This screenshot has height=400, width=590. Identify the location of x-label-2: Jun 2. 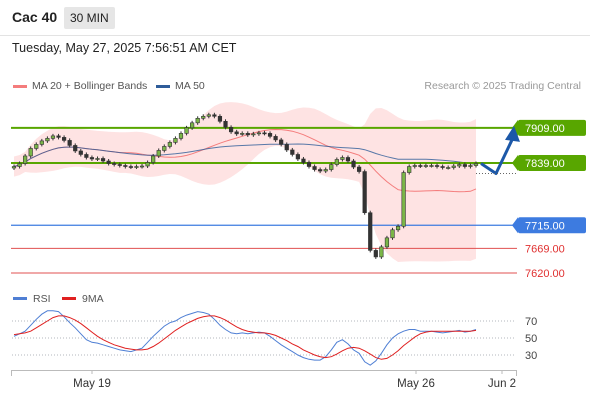
(502, 384).